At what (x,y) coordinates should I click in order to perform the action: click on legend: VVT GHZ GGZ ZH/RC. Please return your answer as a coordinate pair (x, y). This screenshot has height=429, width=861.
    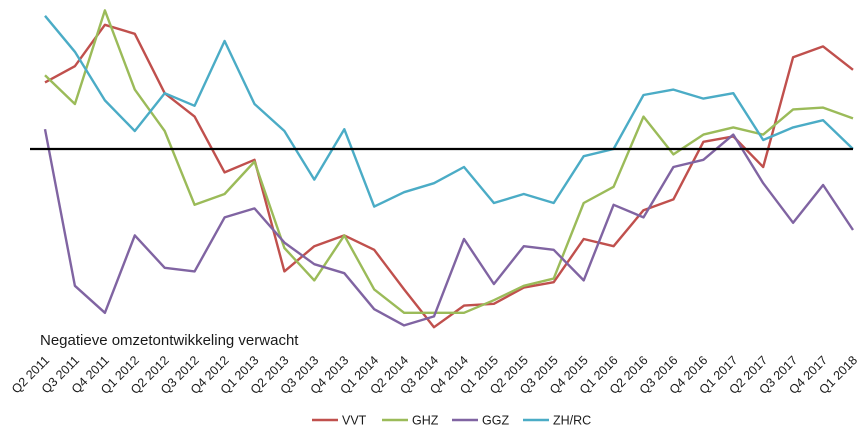
    Looking at the image, I should click on (451, 421).